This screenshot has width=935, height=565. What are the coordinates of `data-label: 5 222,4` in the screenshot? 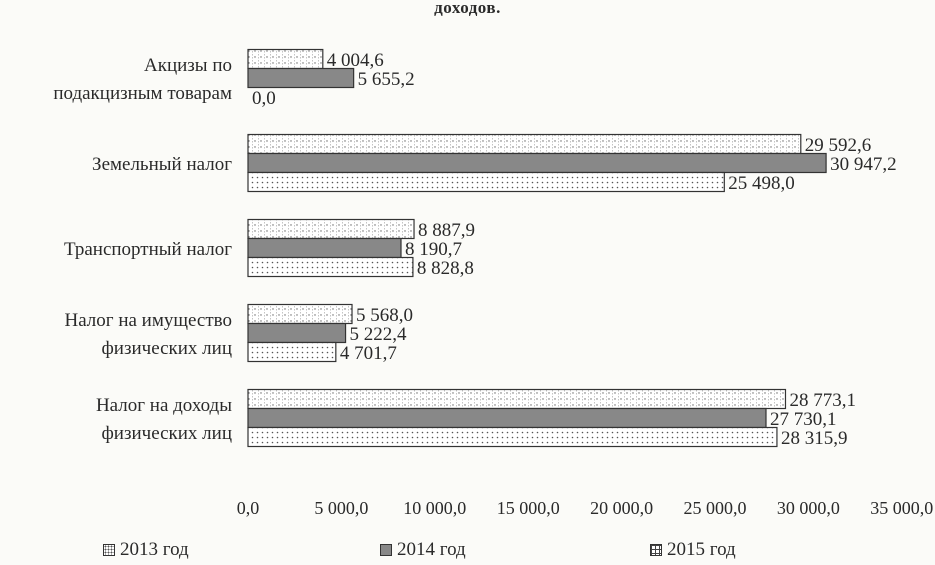 It's located at (379, 334).